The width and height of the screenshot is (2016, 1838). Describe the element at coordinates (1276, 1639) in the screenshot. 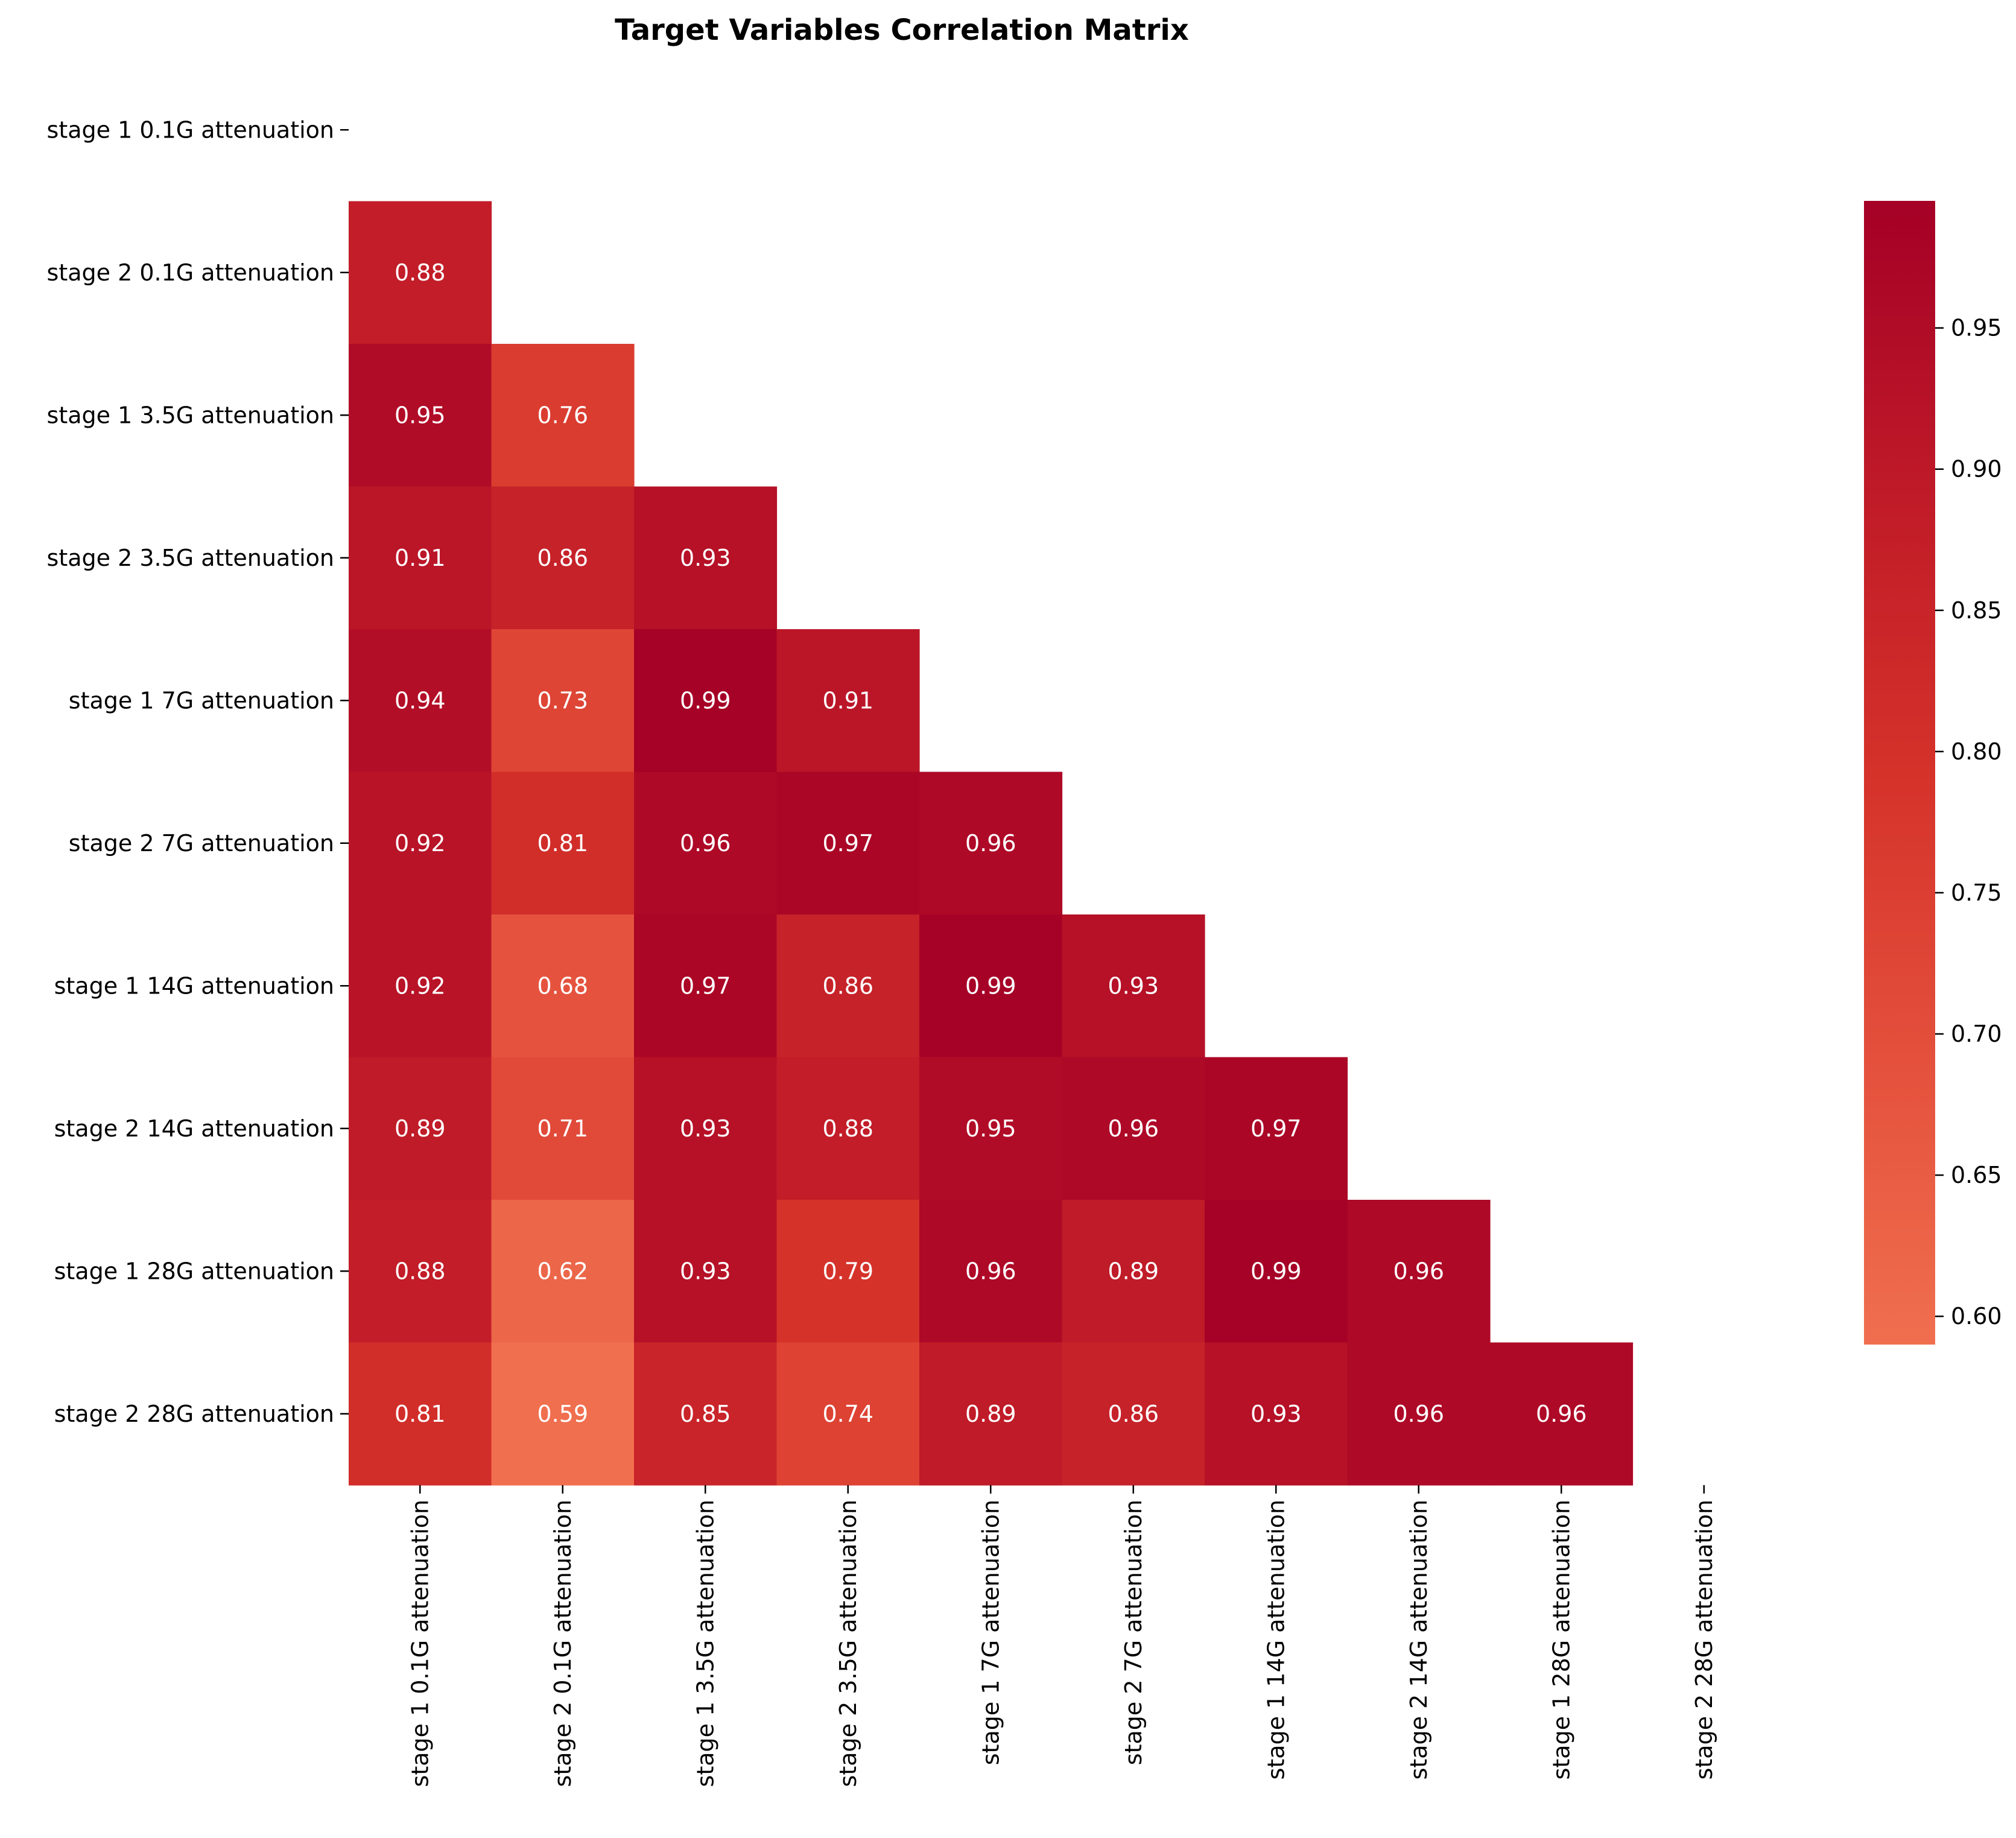

I see `x-tick-label: stage 1 14G attenuation` at that location.